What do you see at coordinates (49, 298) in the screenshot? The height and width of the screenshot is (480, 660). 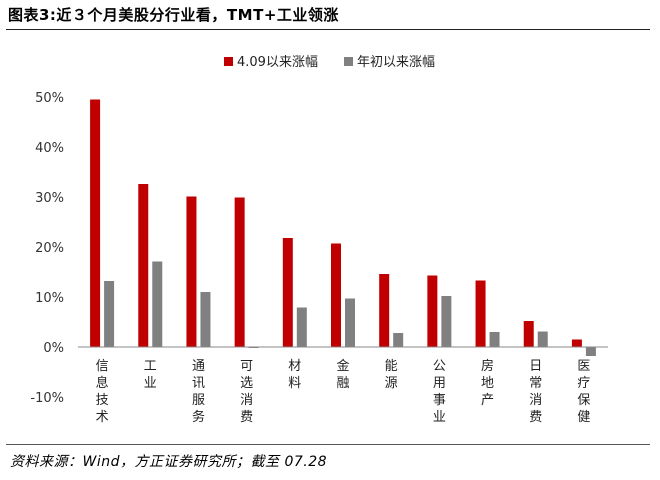 I see `y-tick-label: 10%` at bounding box center [49, 298].